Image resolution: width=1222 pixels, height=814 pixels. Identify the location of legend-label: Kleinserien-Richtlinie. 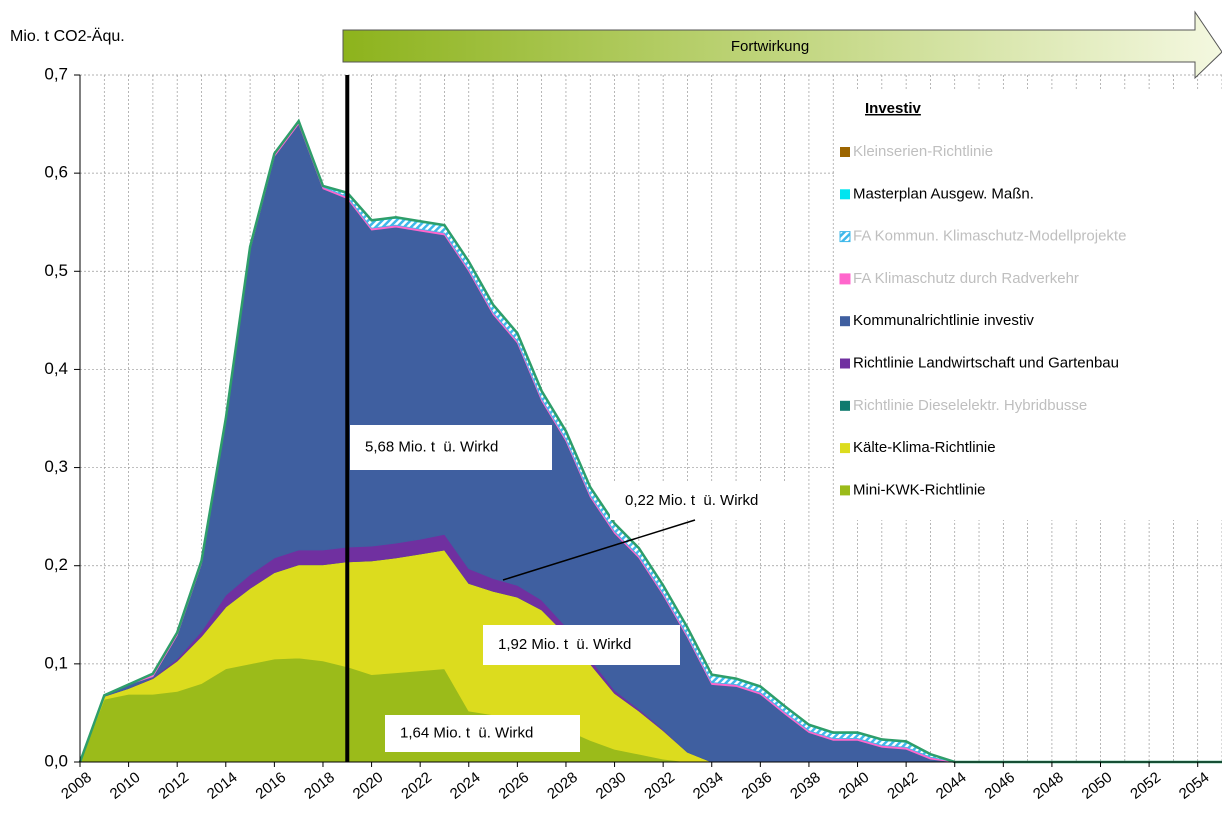
(923, 151).